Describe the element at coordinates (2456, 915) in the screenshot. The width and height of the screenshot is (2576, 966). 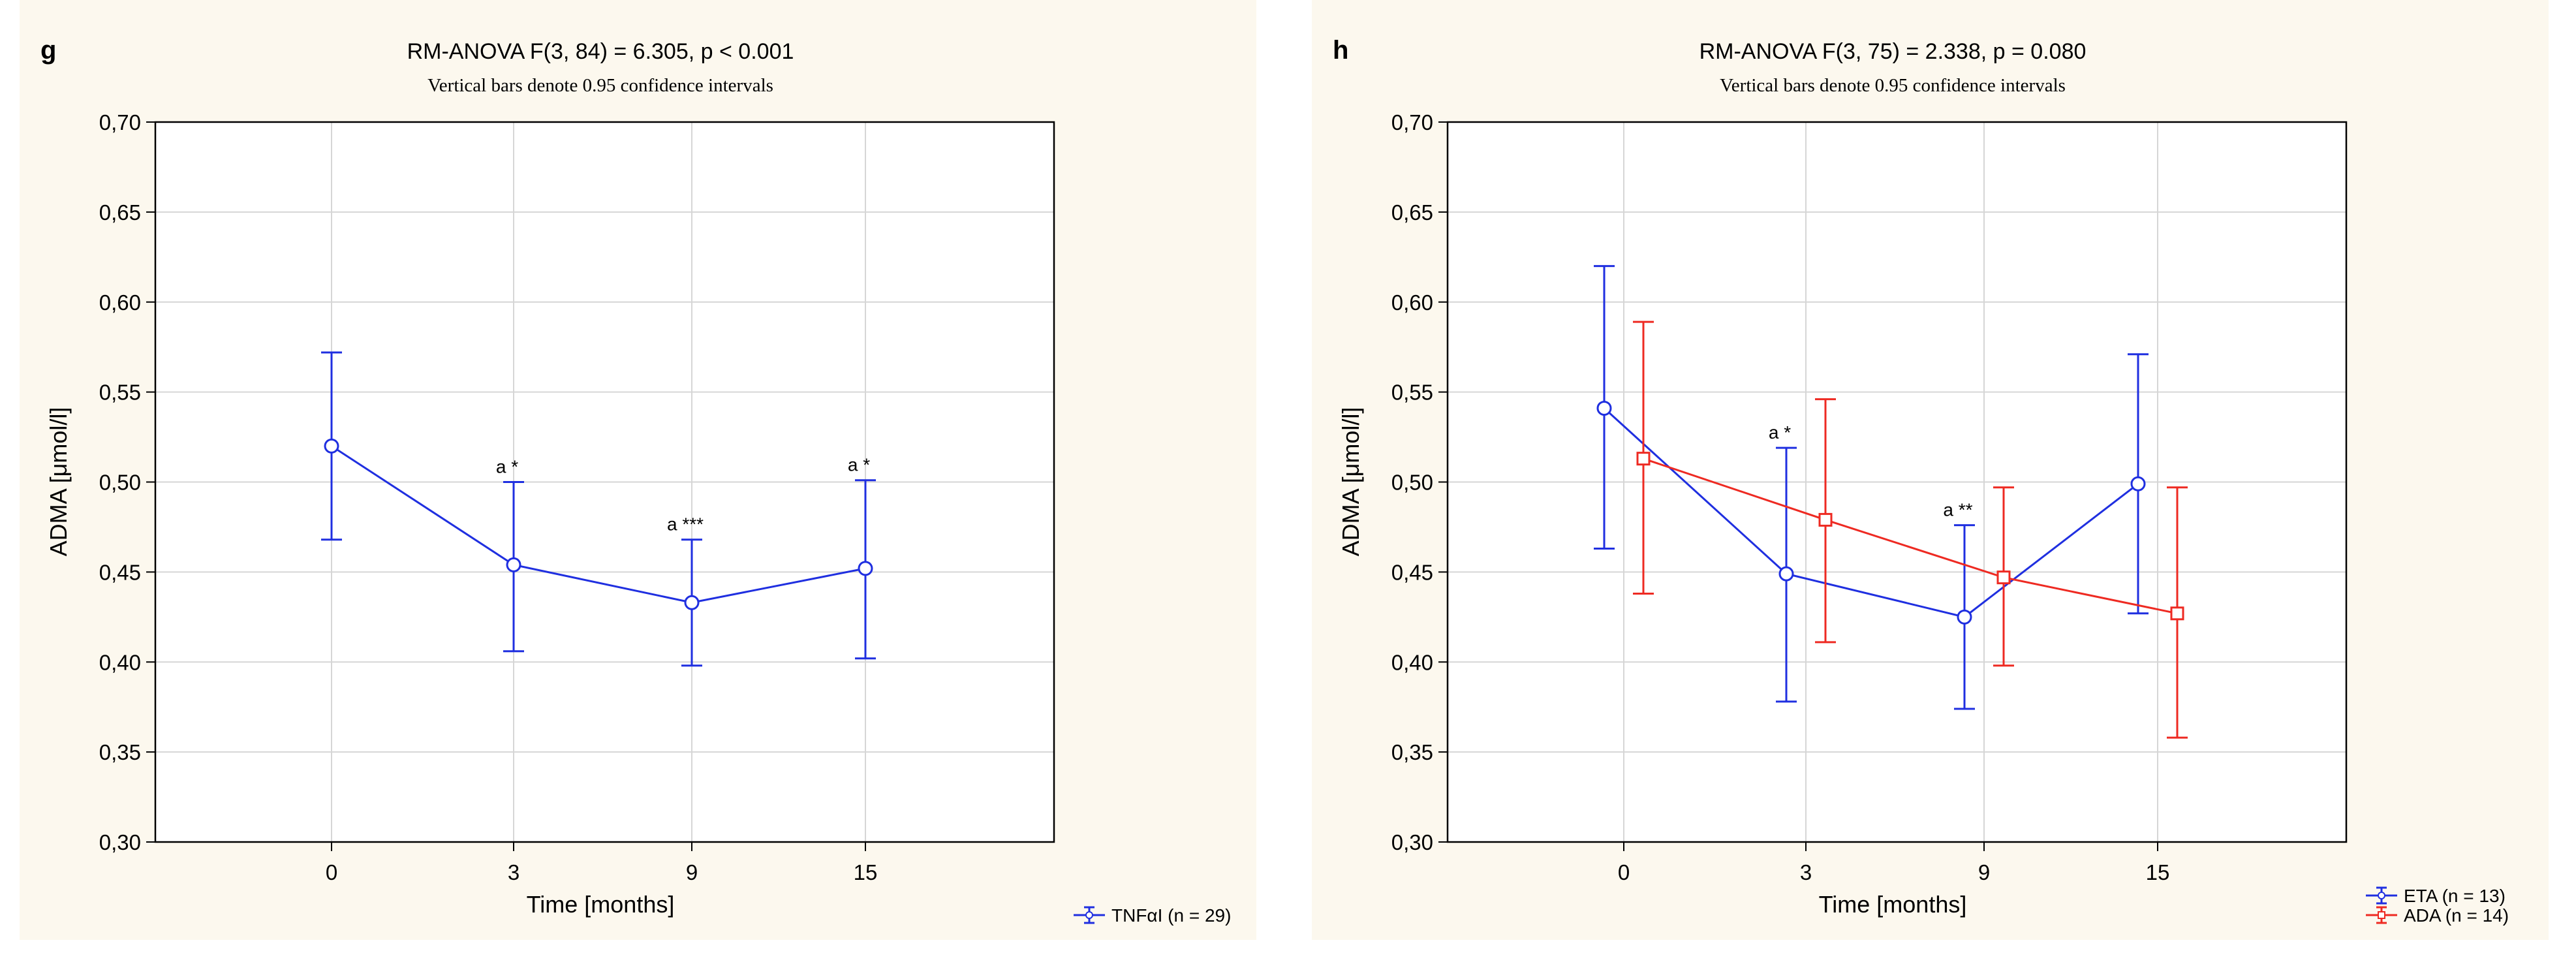
I see `legend-label: ADA (n = 14)` at that location.